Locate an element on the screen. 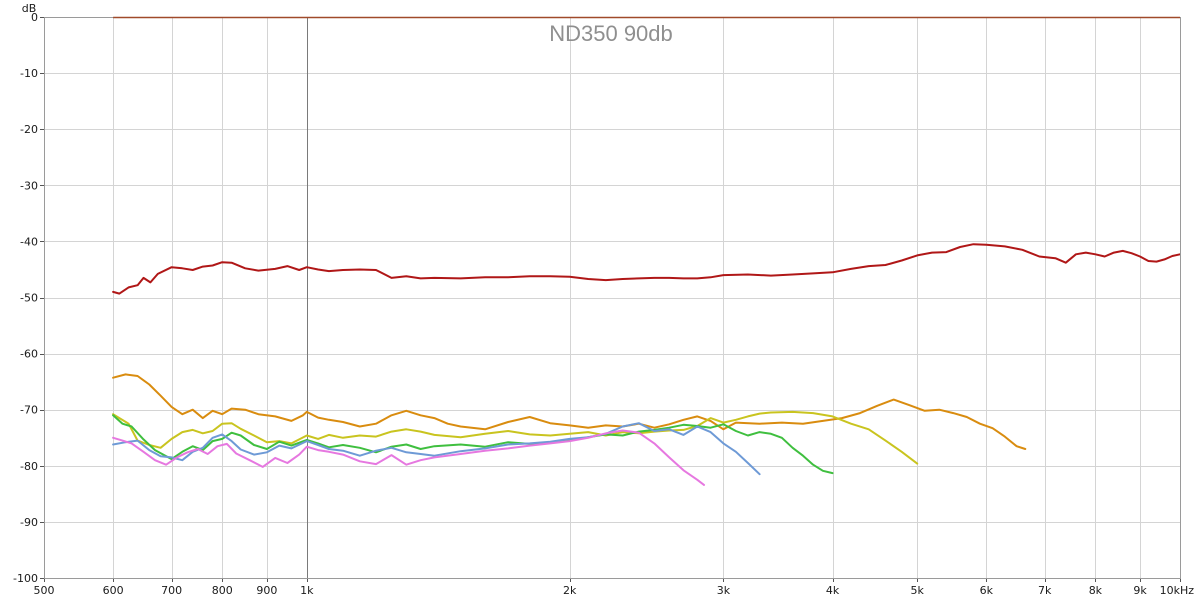  x-tick-label: 6k is located at coordinates (987, 590).